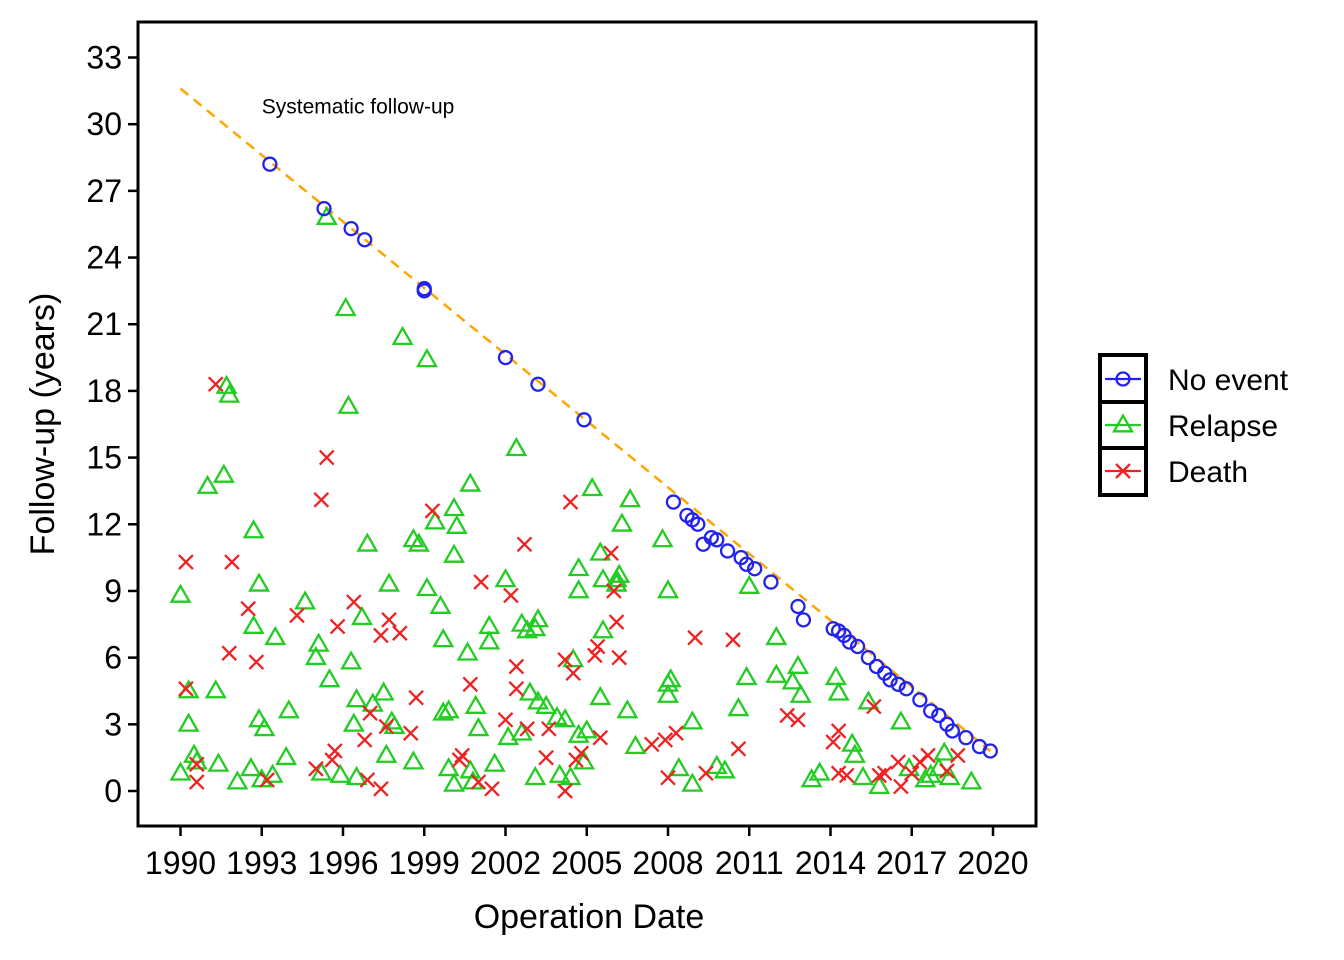 This screenshot has width=1344, height=960. Describe the element at coordinates (911, 863) in the screenshot. I see `x-tick-label: 2017` at that location.